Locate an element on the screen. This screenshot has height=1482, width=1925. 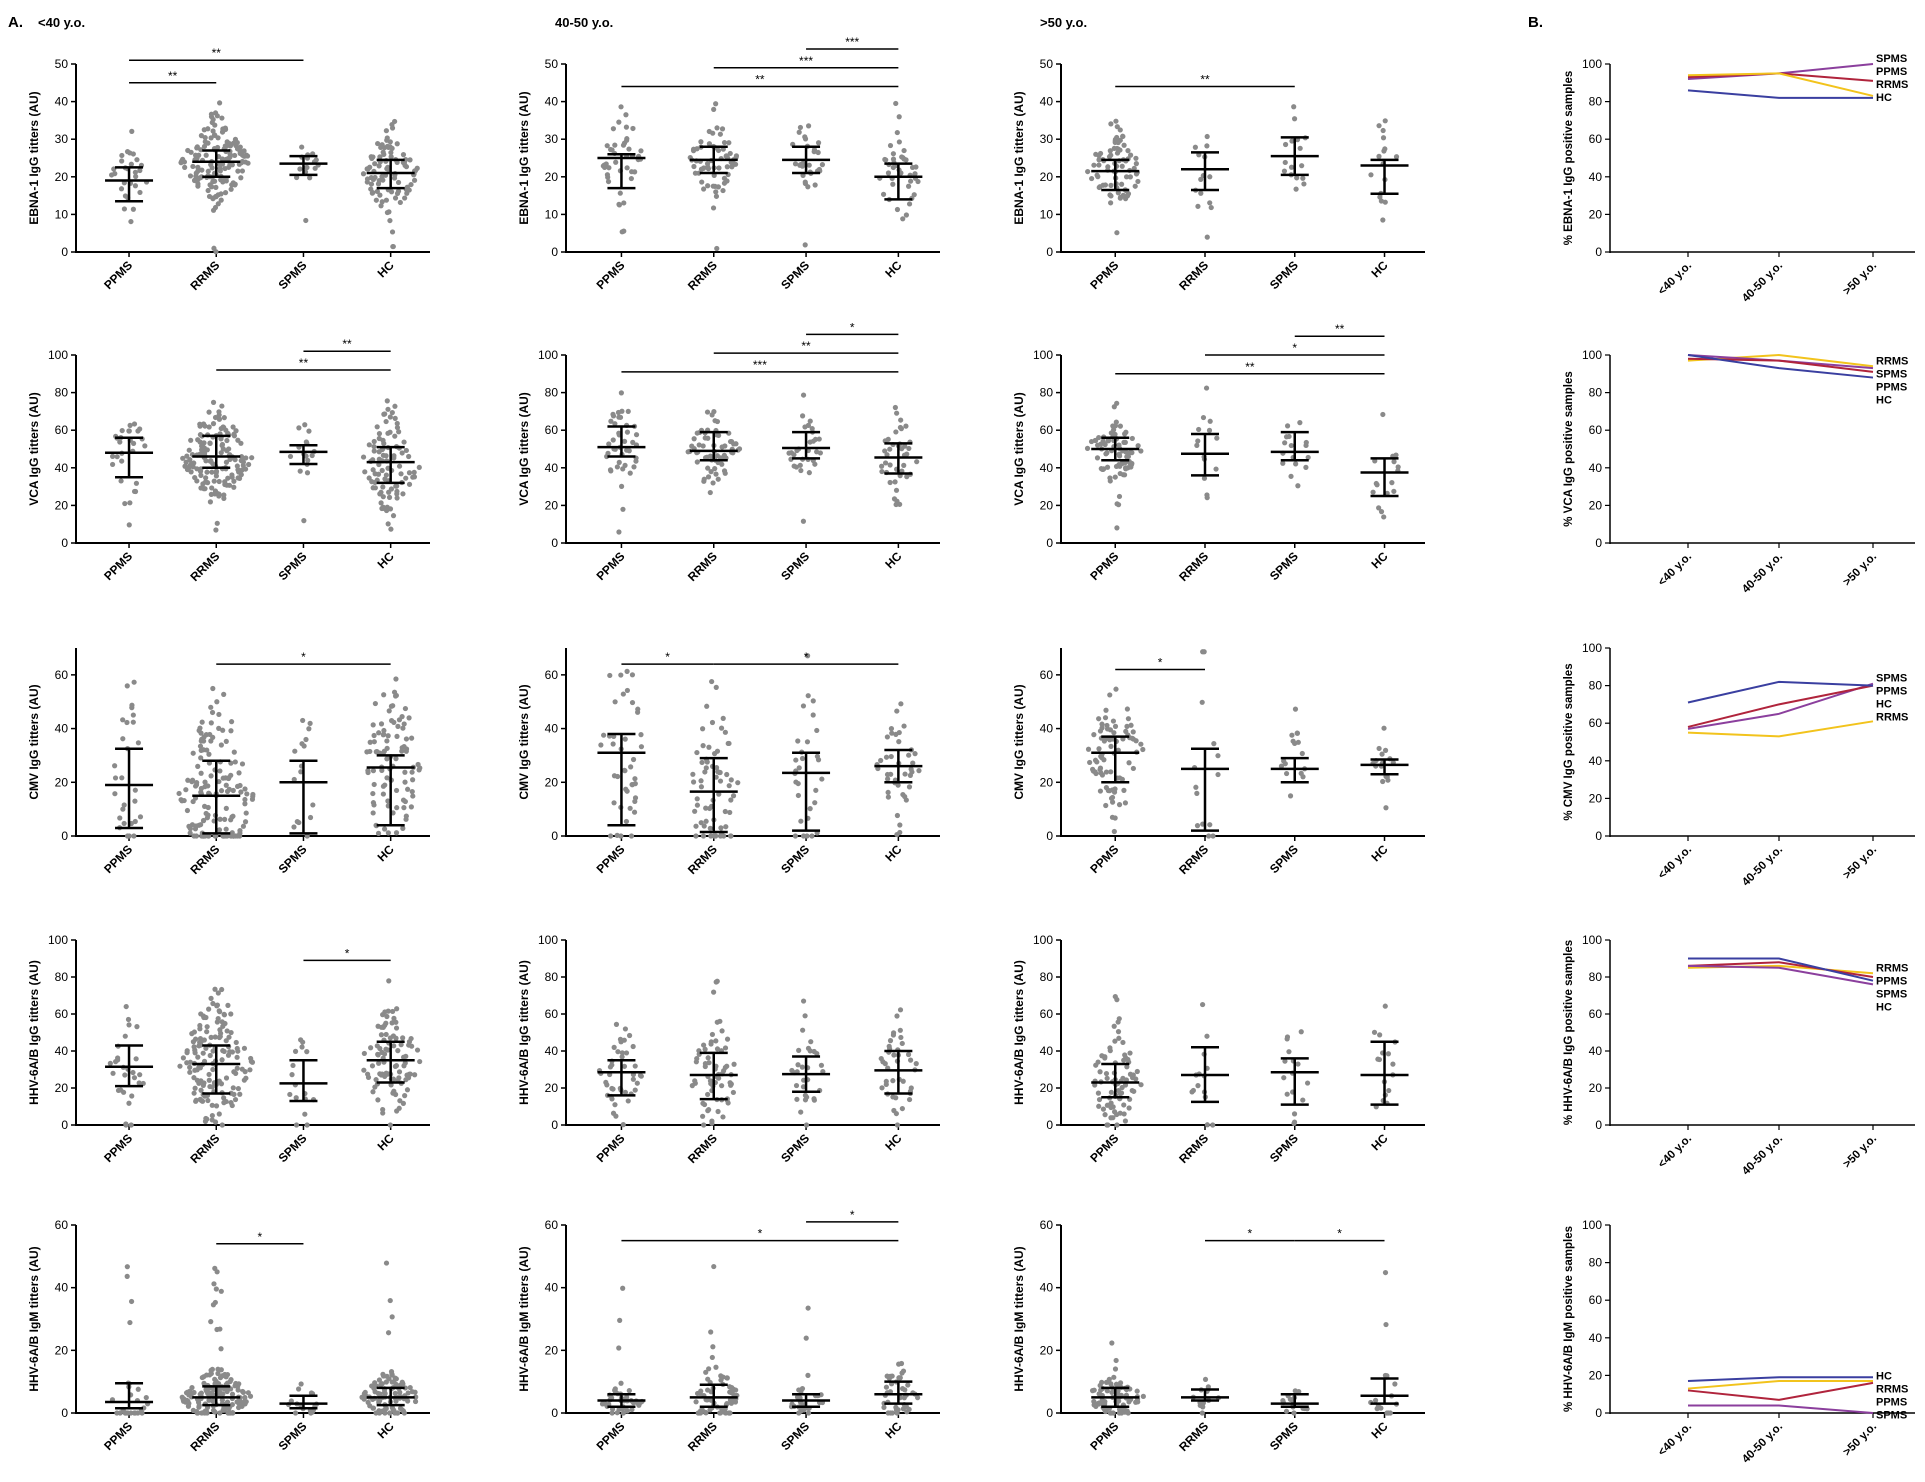
y-axis-label: VCA IgG titters (AU) is located at coordinates (1019, 449).